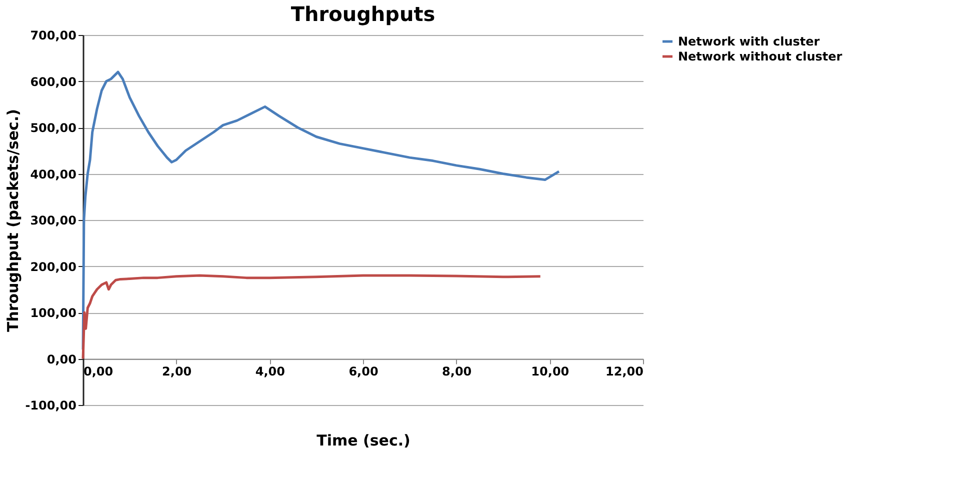 The height and width of the screenshot is (498, 954). What do you see at coordinates (99, 371) in the screenshot?
I see `x-tick-label: 0,00` at bounding box center [99, 371].